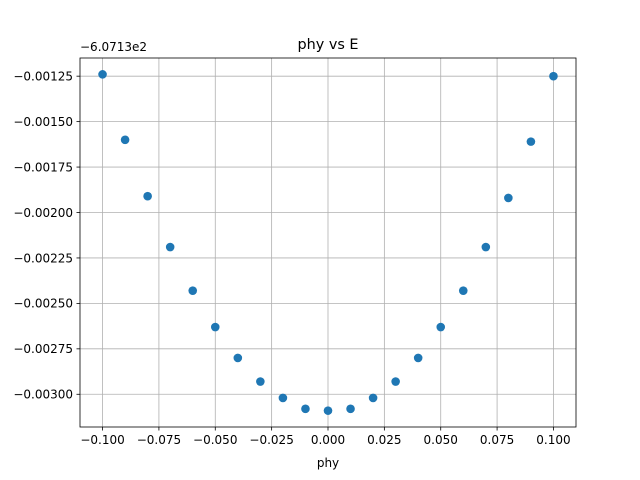 The image size is (640, 480). I want to click on y-tick-label: −0.00200, so click(43, 213).